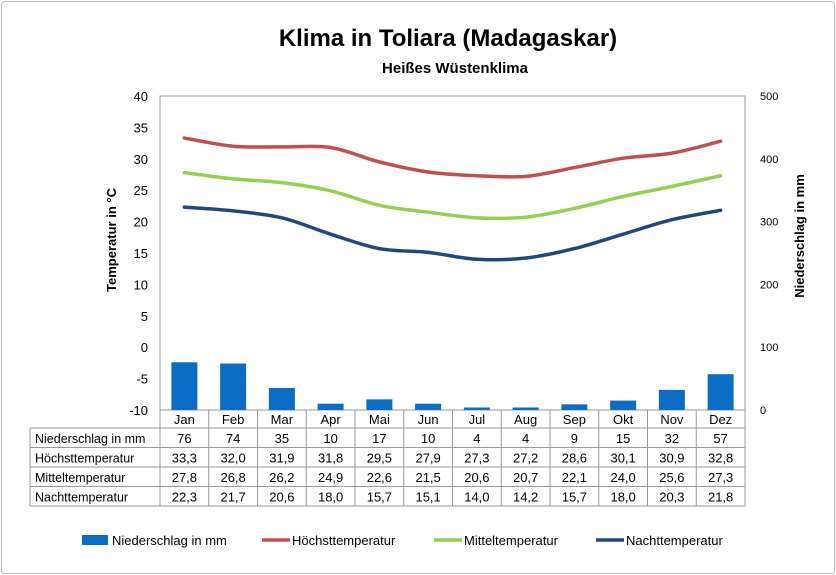 The height and width of the screenshot is (575, 836). I want to click on legend-label: Mitteltemperatur, so click(511, 540).